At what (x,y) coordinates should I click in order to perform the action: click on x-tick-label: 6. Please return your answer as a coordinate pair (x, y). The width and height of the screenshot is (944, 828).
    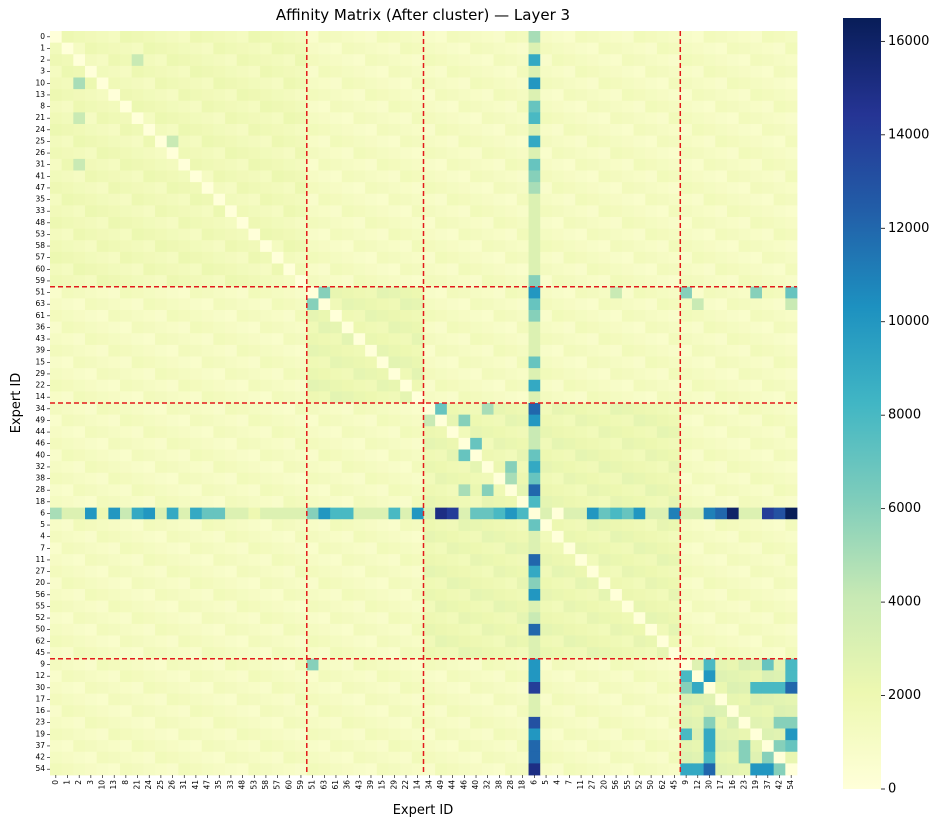
    Looking at the image, I should click on (533, 782).